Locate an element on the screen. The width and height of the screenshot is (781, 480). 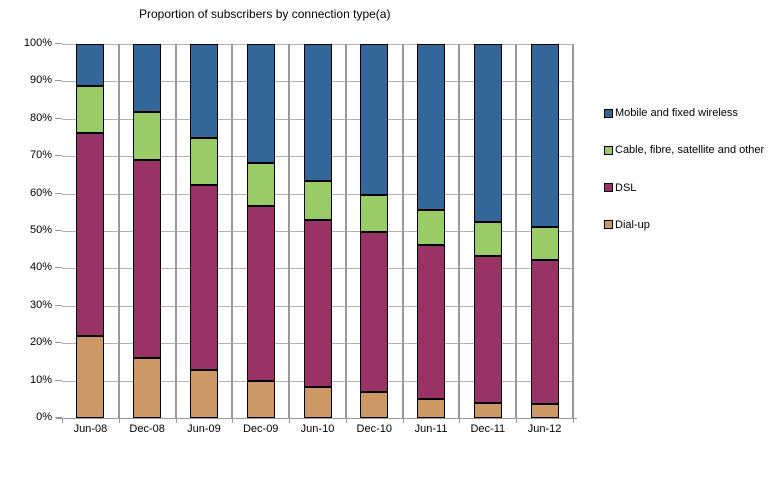
x-axis-category-label: Jun-10 is located at coordinates (317, 429).